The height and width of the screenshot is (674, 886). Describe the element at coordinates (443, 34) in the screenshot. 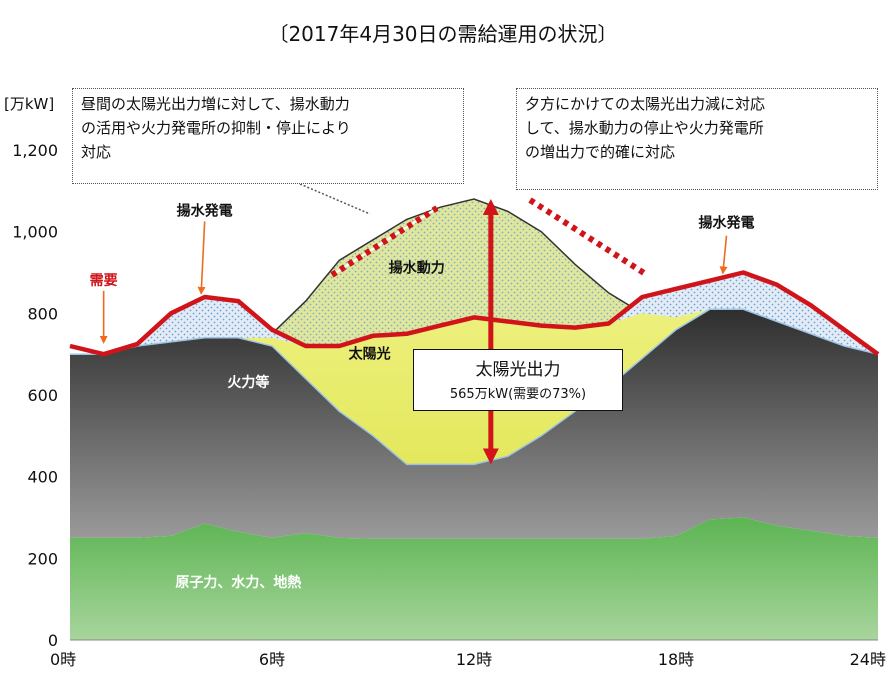

I see `chart-title: 〔2017年4月30日の需給運用の状況〕` at that location.